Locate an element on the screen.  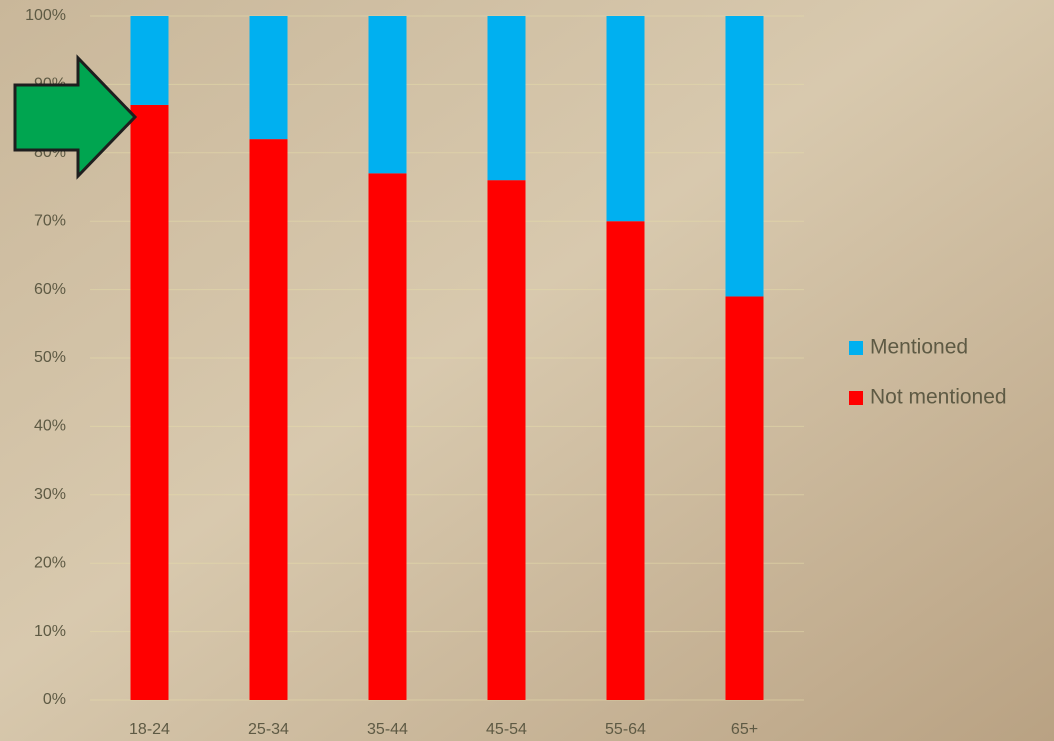
y-tick-label: 0% is located at coordinates (54, 699).